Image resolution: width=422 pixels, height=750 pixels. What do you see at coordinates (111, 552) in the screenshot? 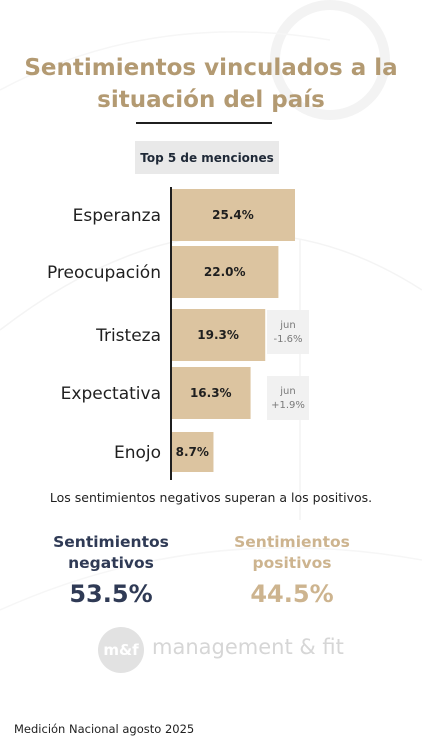
I see `summary-negative-label: Sentimientos negativos` at bounding box center [111, 552].